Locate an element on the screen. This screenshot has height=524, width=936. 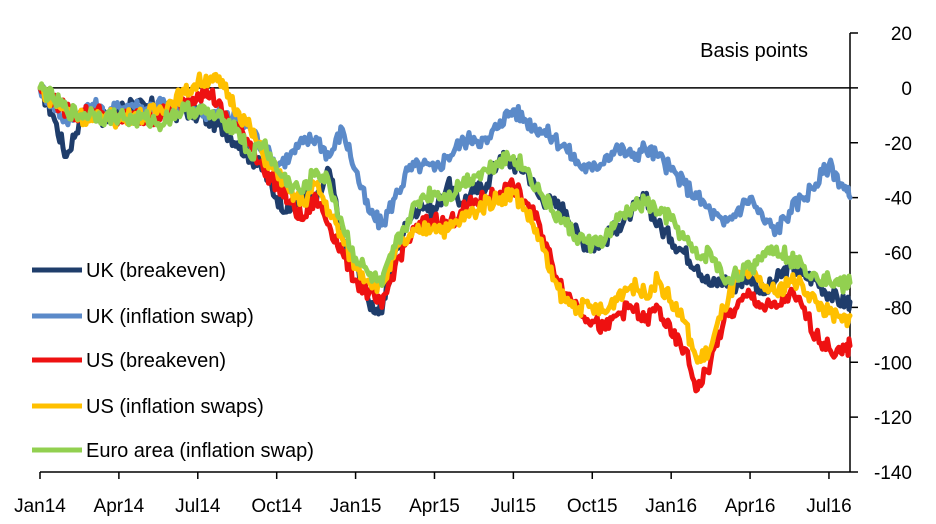
y-tick-label: -60 is located at coordinates (898, 254).